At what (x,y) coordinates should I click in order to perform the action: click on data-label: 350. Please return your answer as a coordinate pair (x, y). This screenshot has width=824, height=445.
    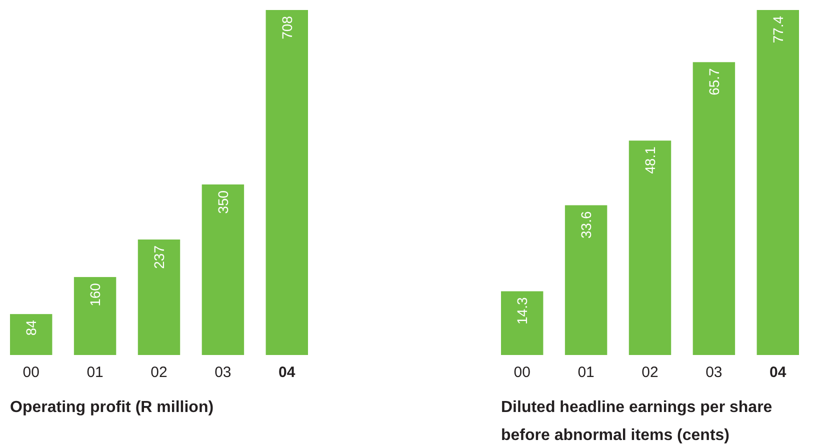
    Looking at the image, I should click on (222, 202).